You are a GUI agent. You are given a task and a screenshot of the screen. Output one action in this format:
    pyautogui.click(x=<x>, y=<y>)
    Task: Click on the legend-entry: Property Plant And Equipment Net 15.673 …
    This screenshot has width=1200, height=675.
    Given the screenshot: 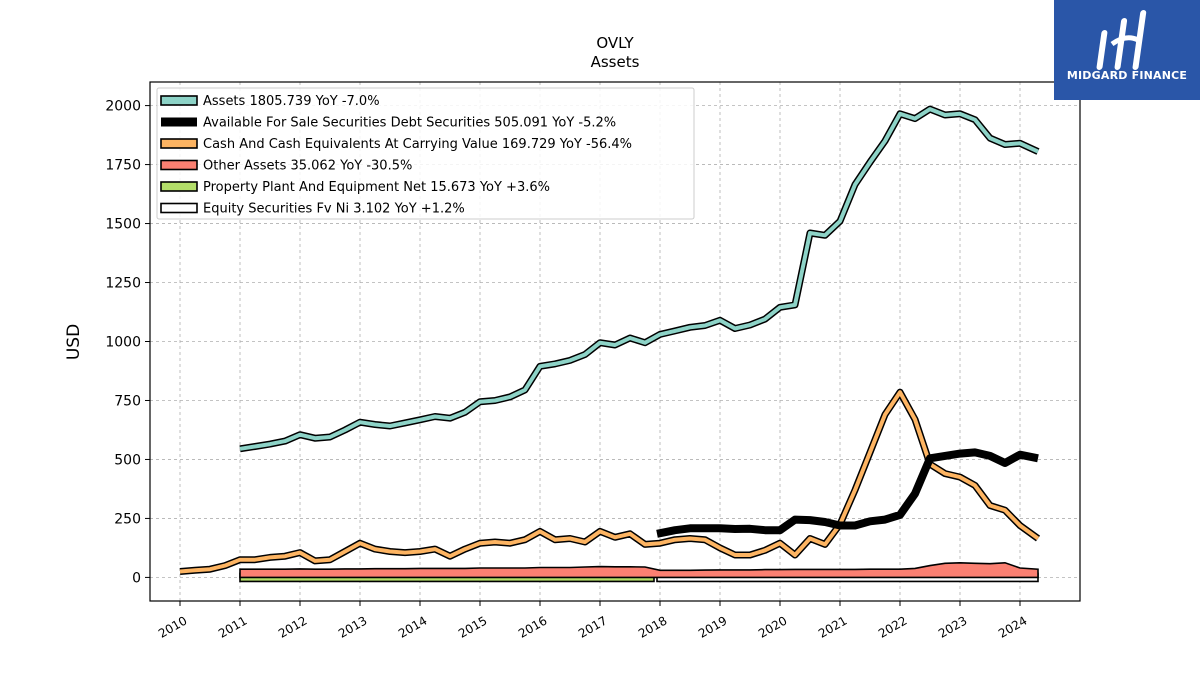 What is the action you would take?
    pyautogui.click(x=355, y=187)
    